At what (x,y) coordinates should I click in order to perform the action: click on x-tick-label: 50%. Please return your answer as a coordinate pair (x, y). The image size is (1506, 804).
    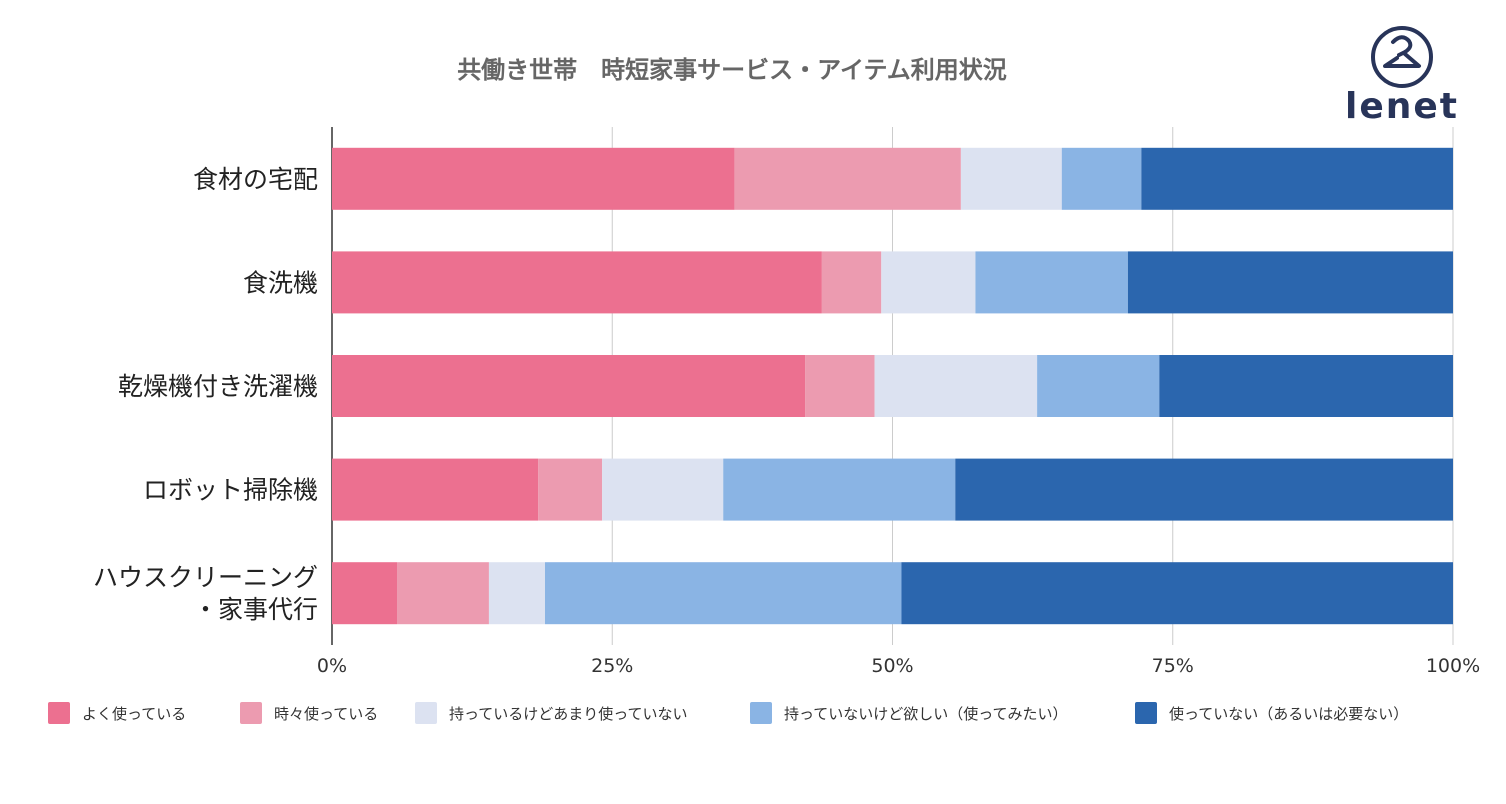
    Looking at the image, I should click on (892, 666).